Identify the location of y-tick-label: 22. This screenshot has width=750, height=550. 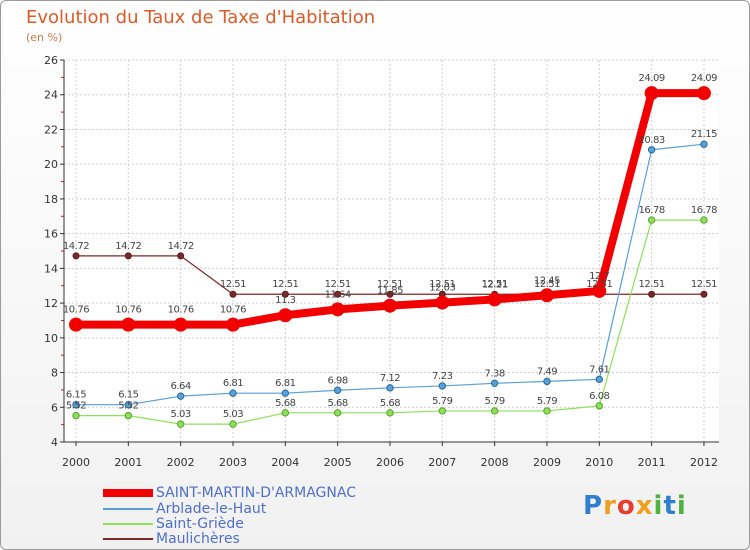
(51, 129).